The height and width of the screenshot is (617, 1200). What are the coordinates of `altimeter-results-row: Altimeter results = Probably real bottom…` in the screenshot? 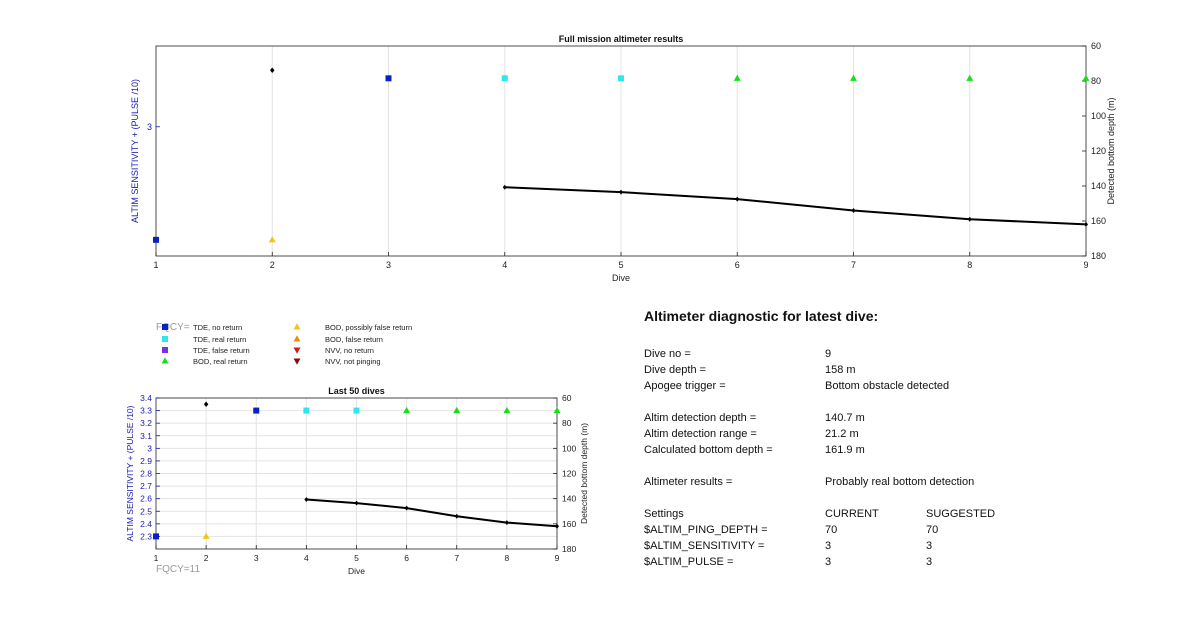 It's located at (914, 482).